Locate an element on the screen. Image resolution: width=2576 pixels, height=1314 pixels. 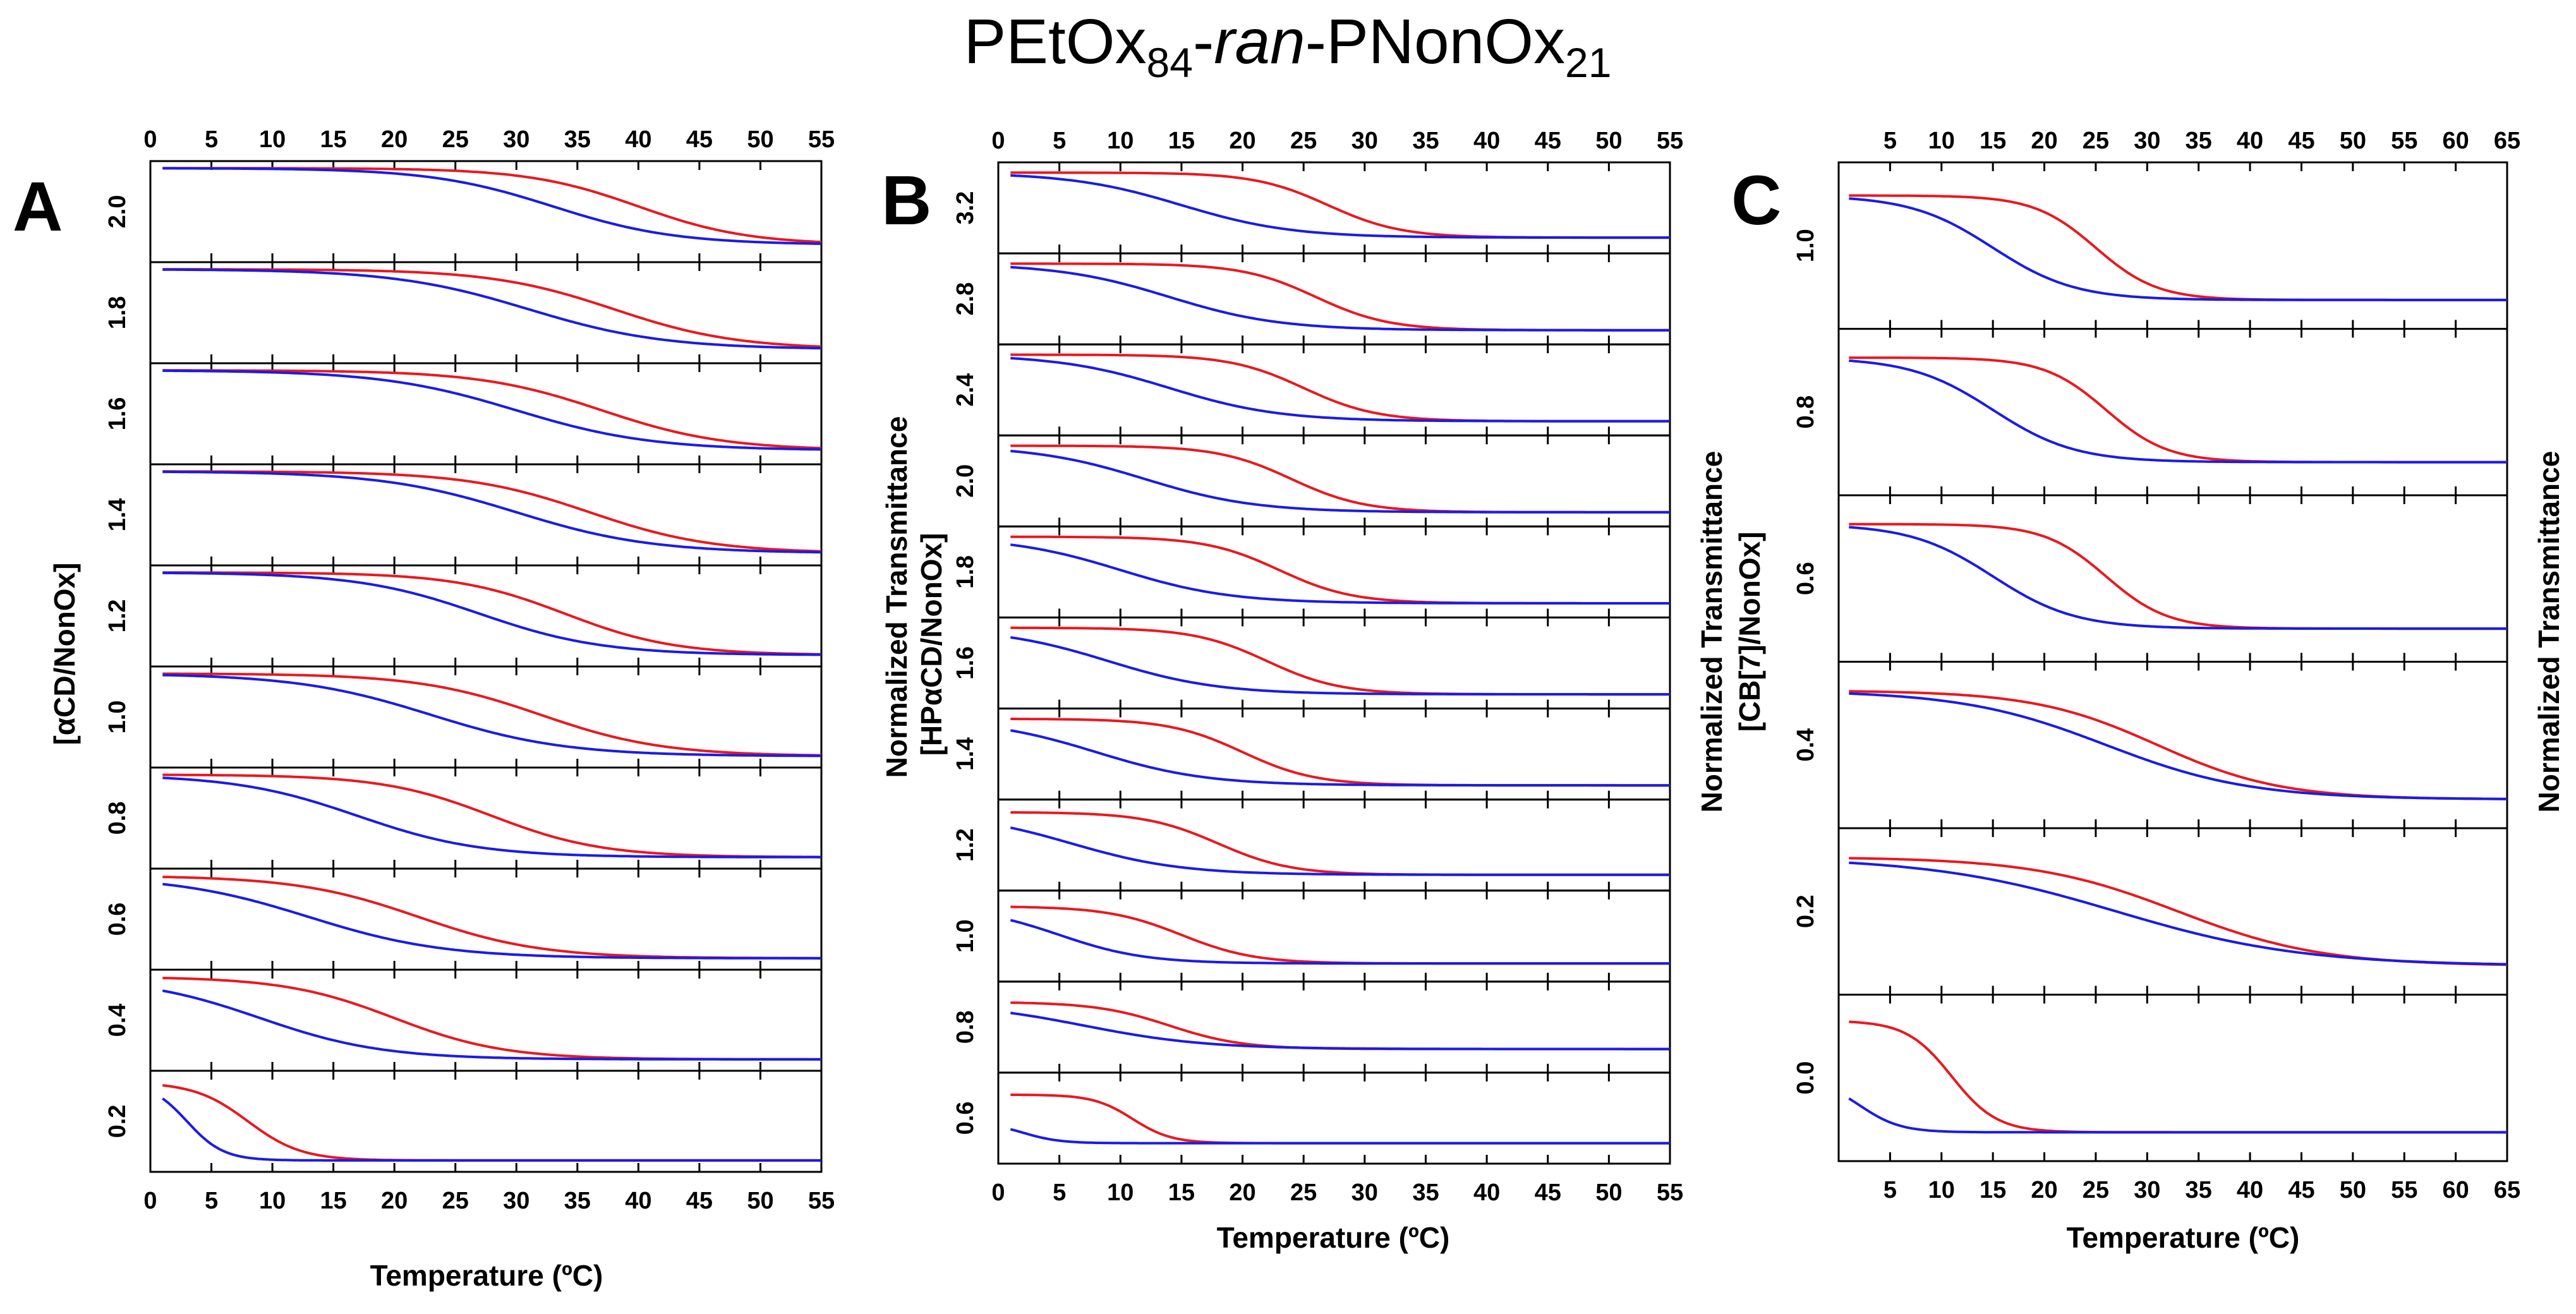
subplot-a-2.0: 2.0 is located at coordinates (464, 211).